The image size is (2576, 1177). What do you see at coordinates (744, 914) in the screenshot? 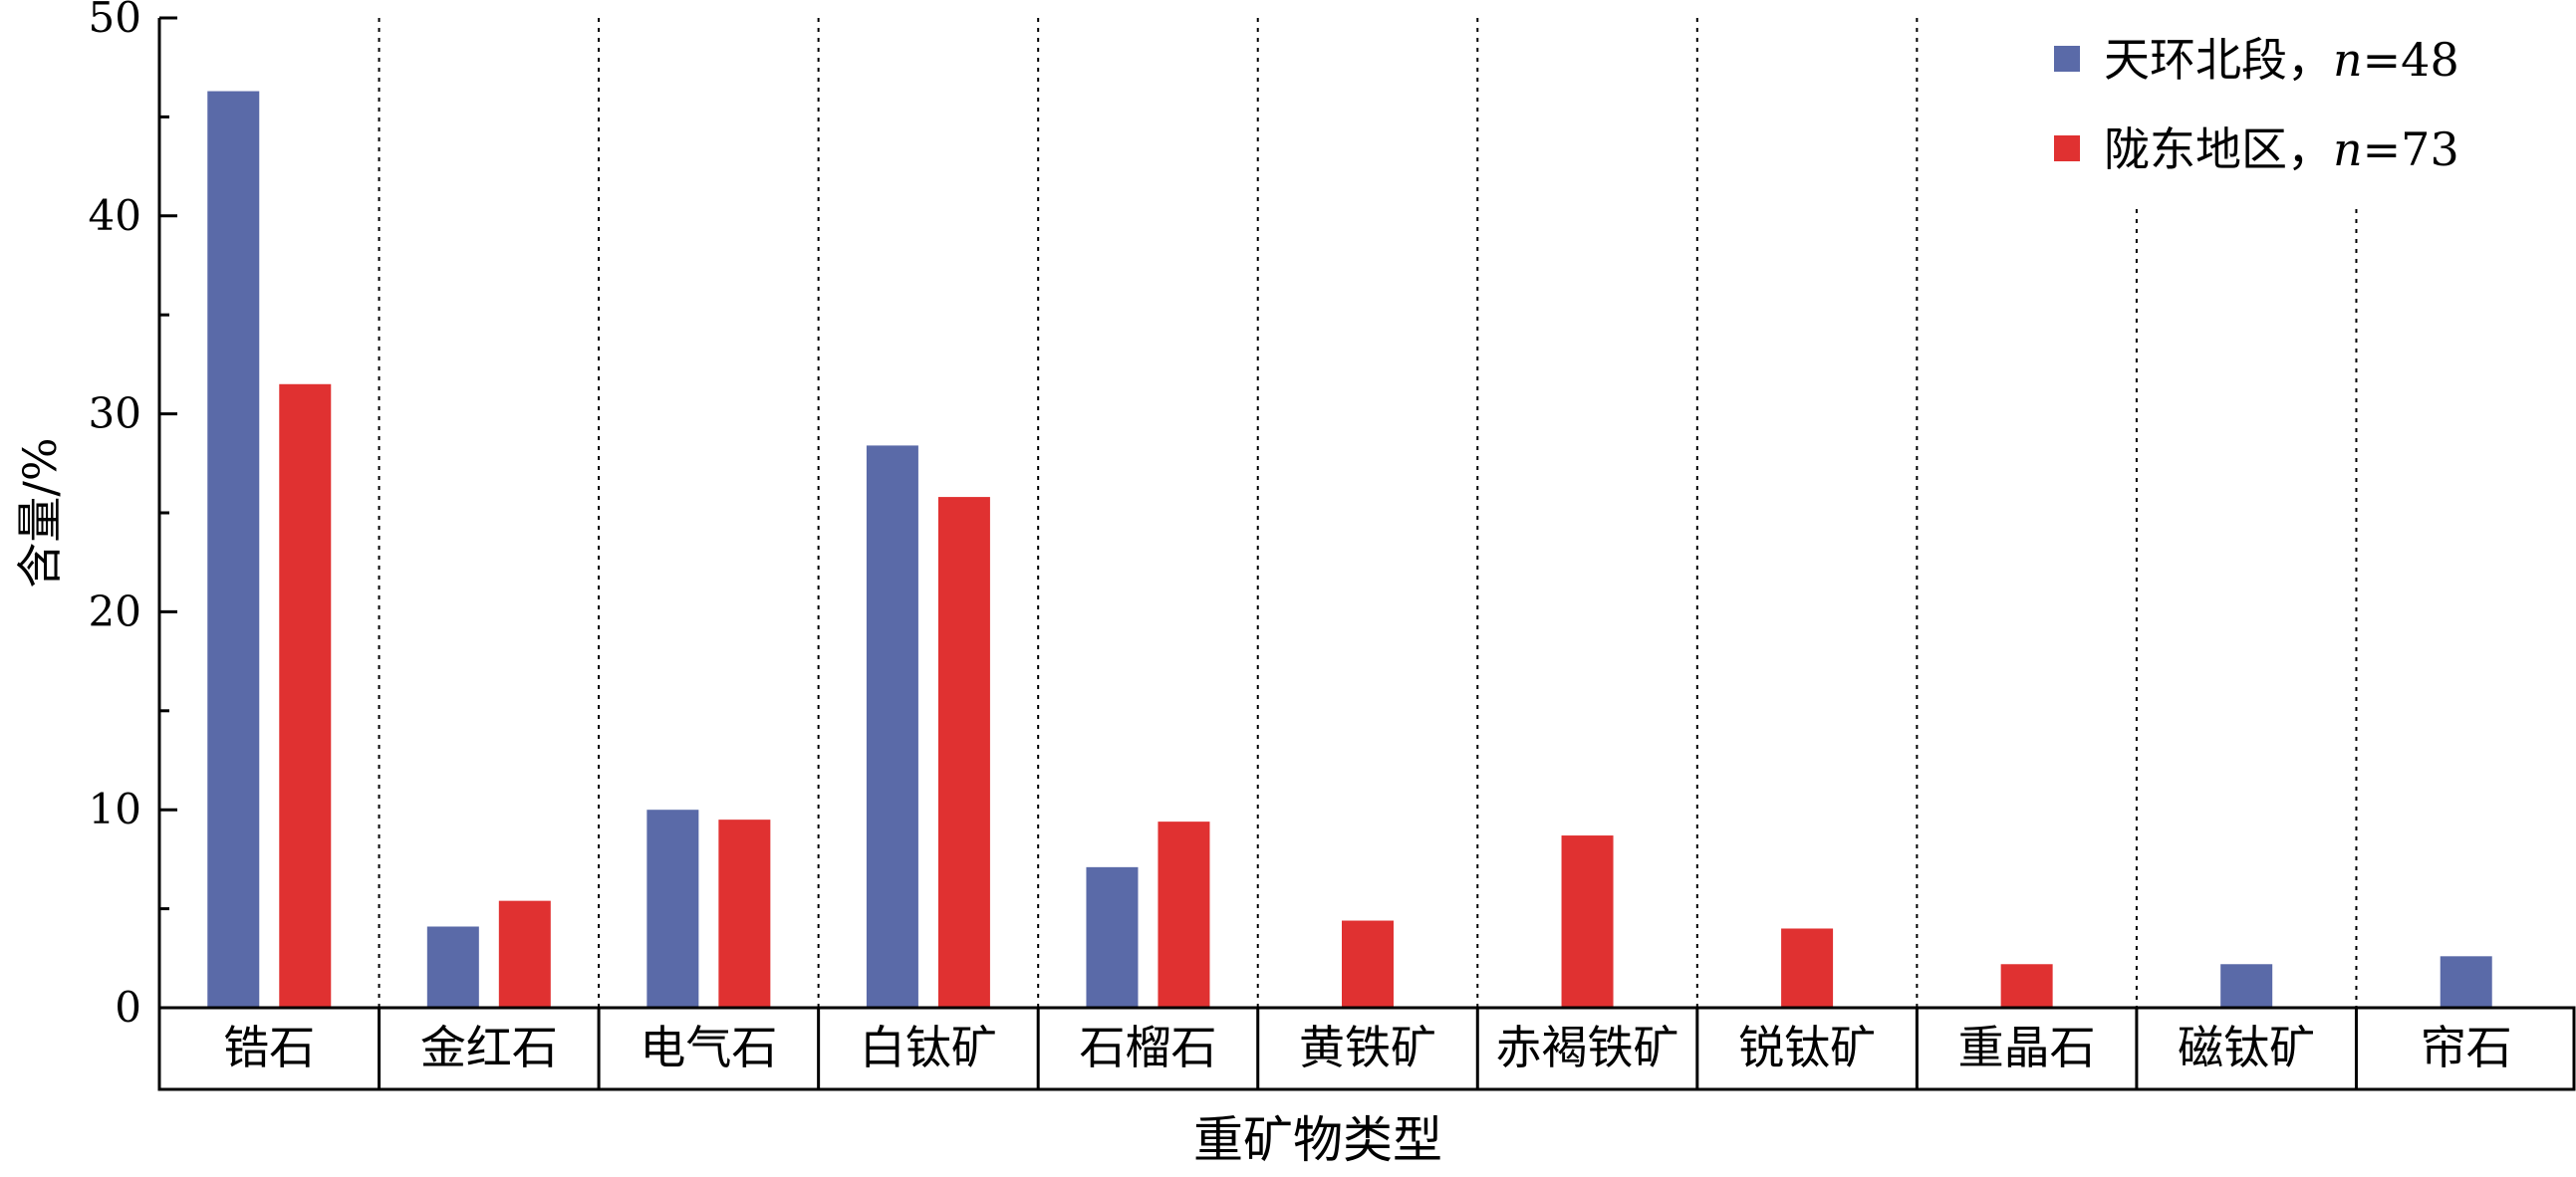
I see `bar-series2-电气石` at bounding box center [744, 914].